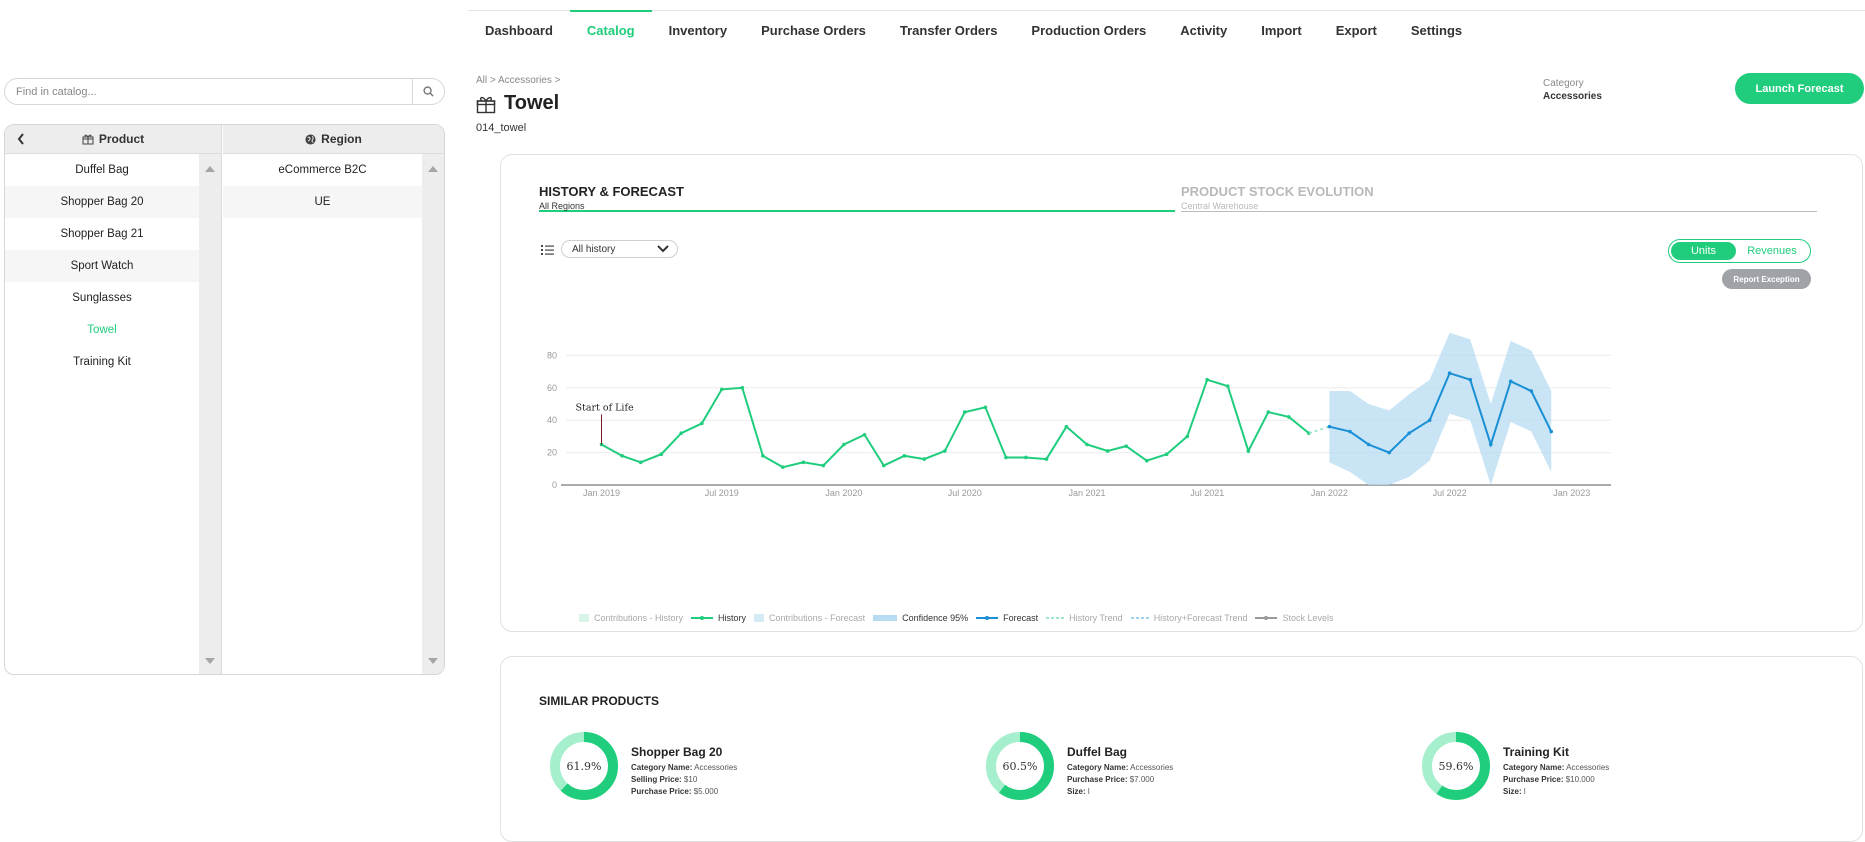 The width and height of the screenshot is (1865, 842). Describe the element at coordinates (102, 202) in the screenshot. I see `product-item-shopper-bag-20: Shopper Bag 20` at that location.